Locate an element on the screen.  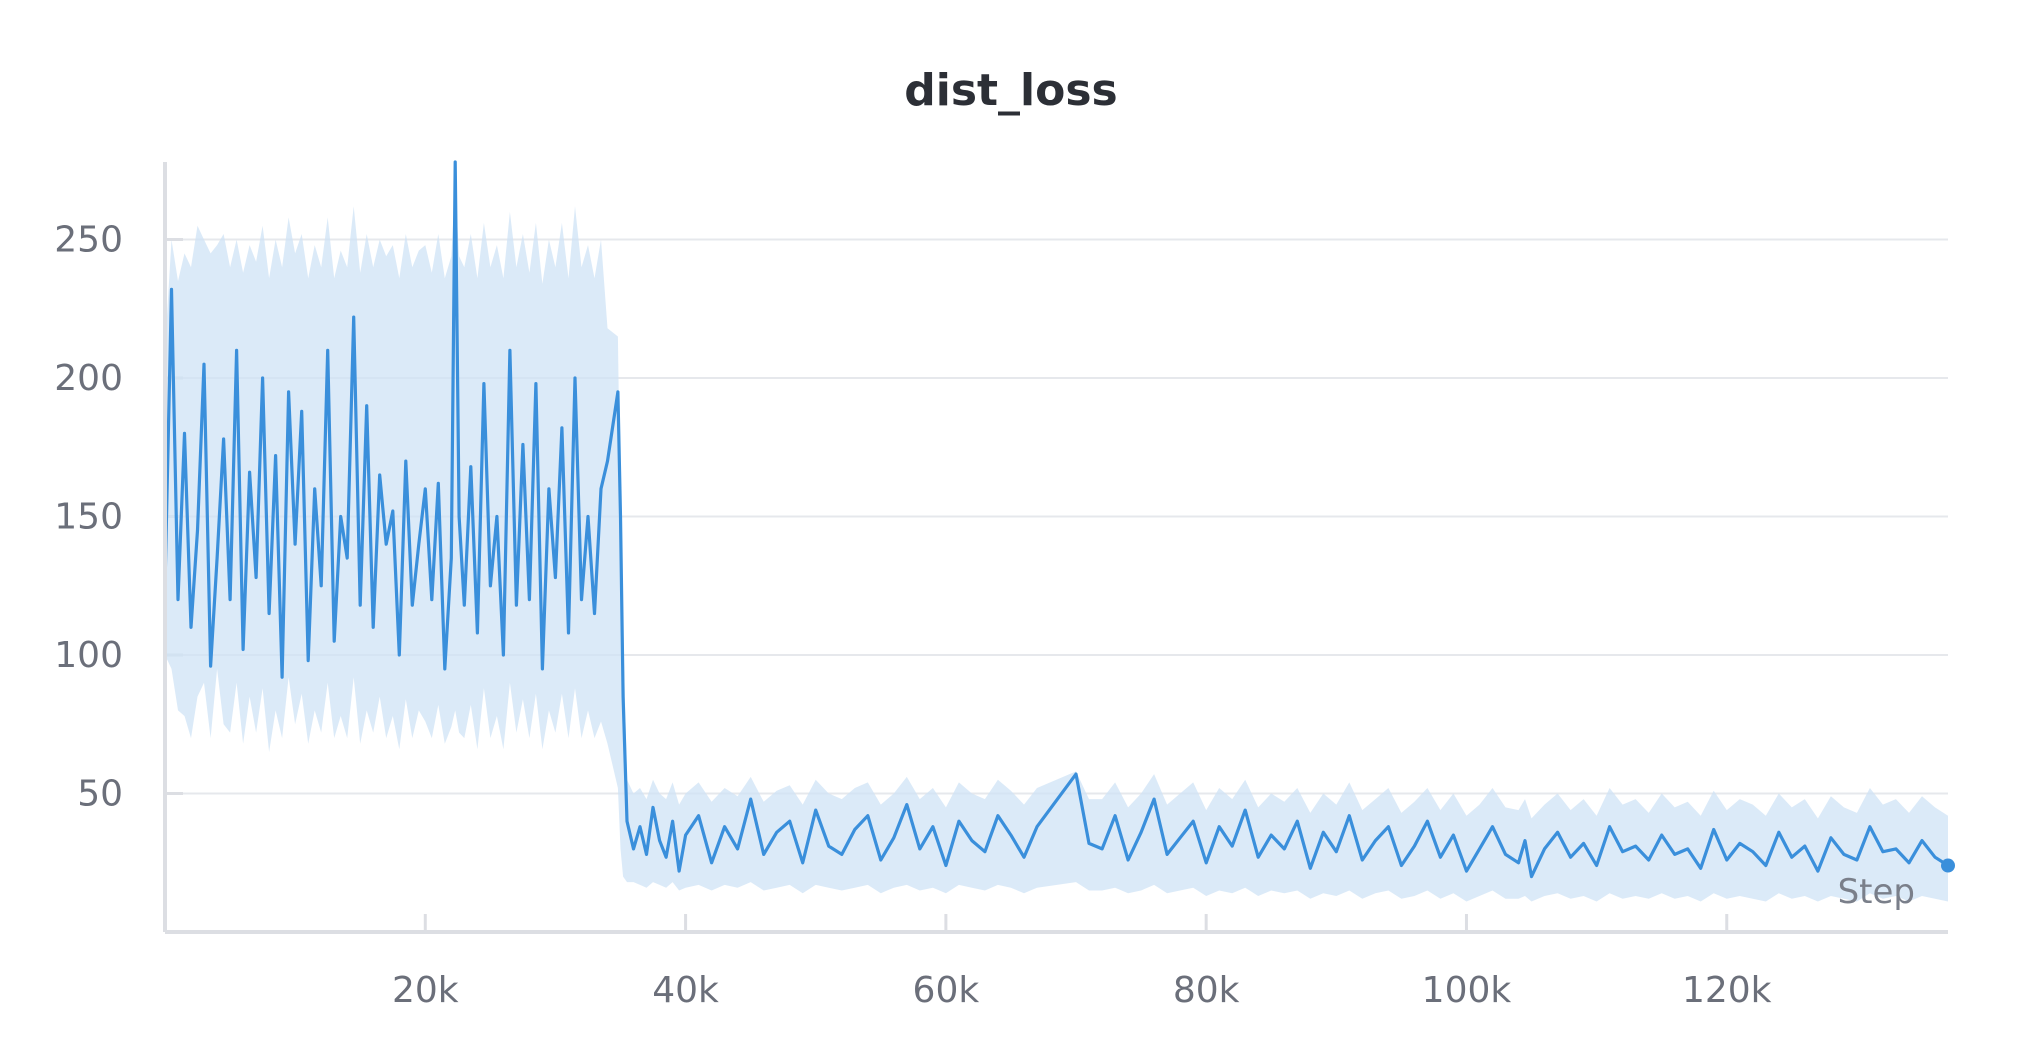
y-tick-label-150: 150 is located at coordinates (88, 517).